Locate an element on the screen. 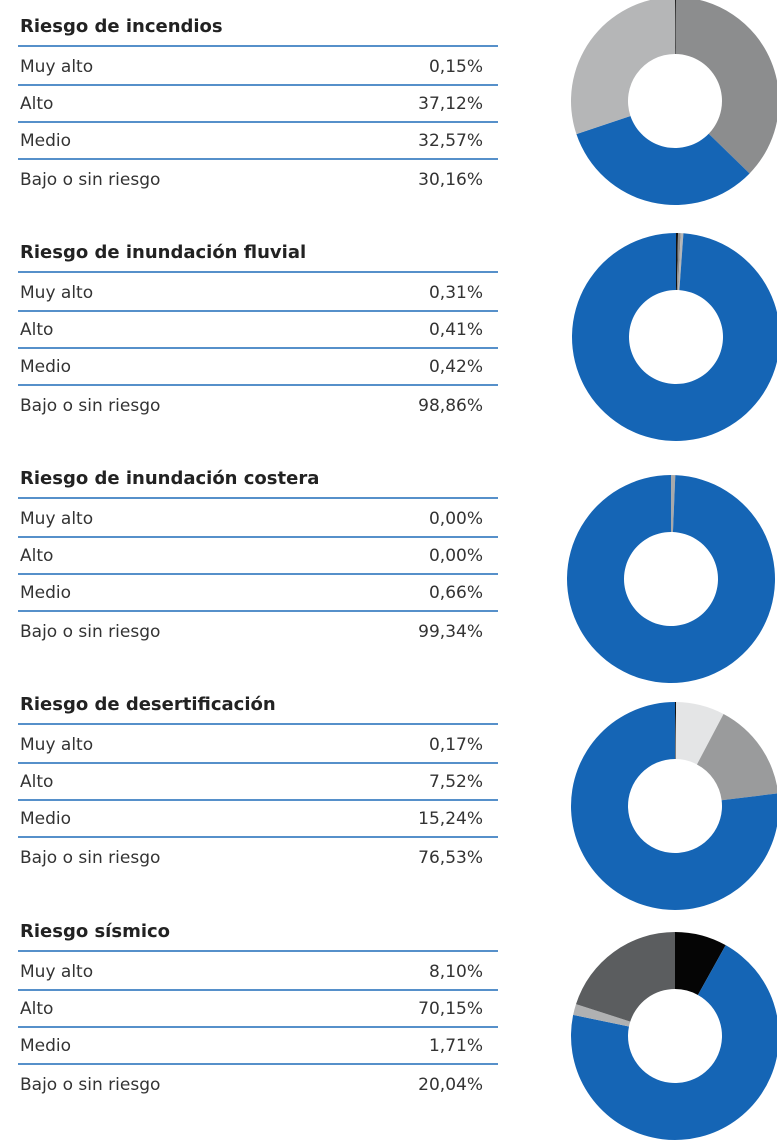 The width and height of the screenshot is (777, 1141). row-value: 0,42% is located at coordinates (456, 367).